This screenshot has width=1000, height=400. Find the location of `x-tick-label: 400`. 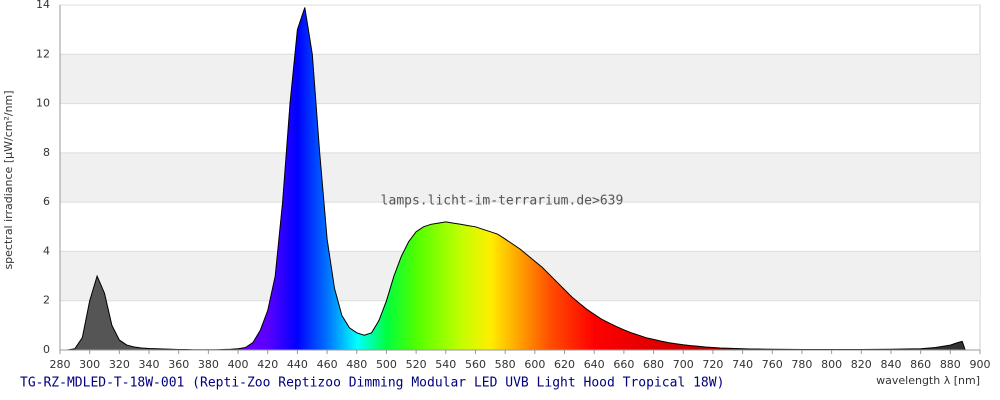

x-tick-label: 400 is located at coordinates (238, 364).